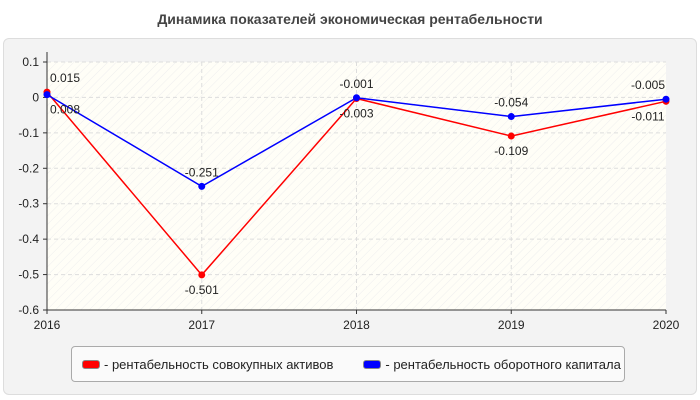 The image size is (700, 400). What do you see at coordinates (356, 325) in the screenshot?
I see `x-tick-label: 2018` at bounding box center [356, 325].